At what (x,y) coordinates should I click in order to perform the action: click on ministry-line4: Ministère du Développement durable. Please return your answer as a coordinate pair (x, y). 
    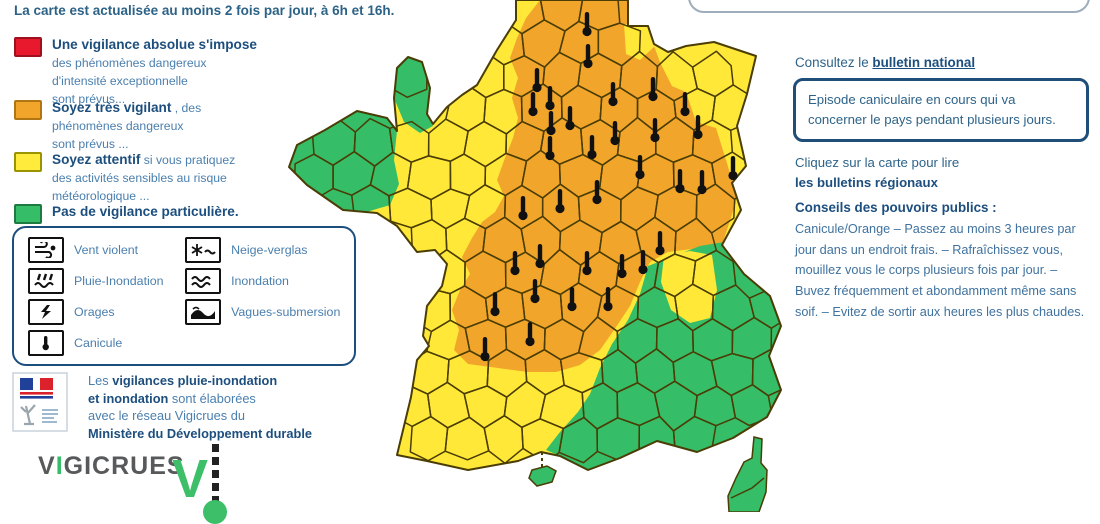
    Looking at the image, I should click on (200, 433).